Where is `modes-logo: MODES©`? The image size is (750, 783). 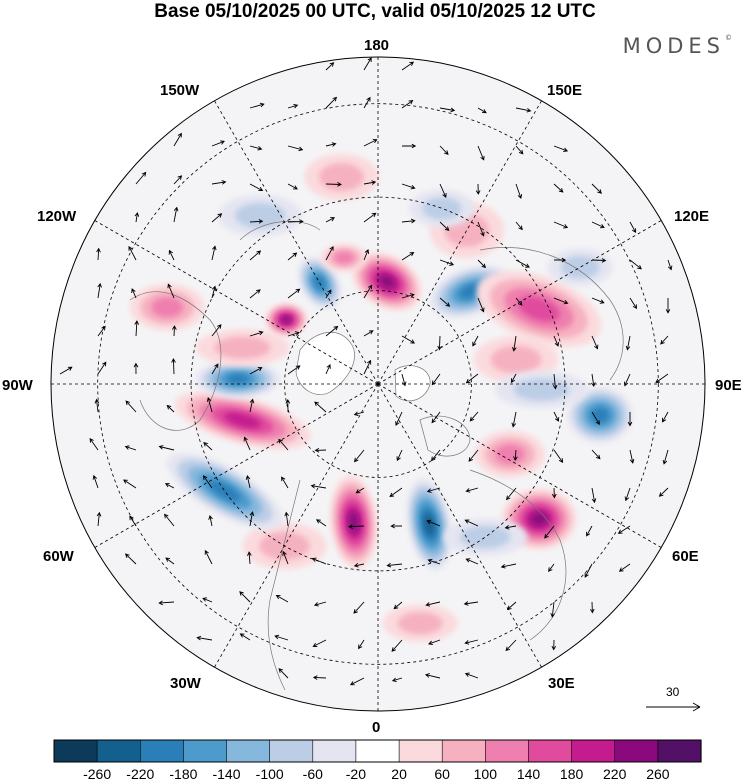 modes-logo: MODES© is located at coordinates (677, 46).